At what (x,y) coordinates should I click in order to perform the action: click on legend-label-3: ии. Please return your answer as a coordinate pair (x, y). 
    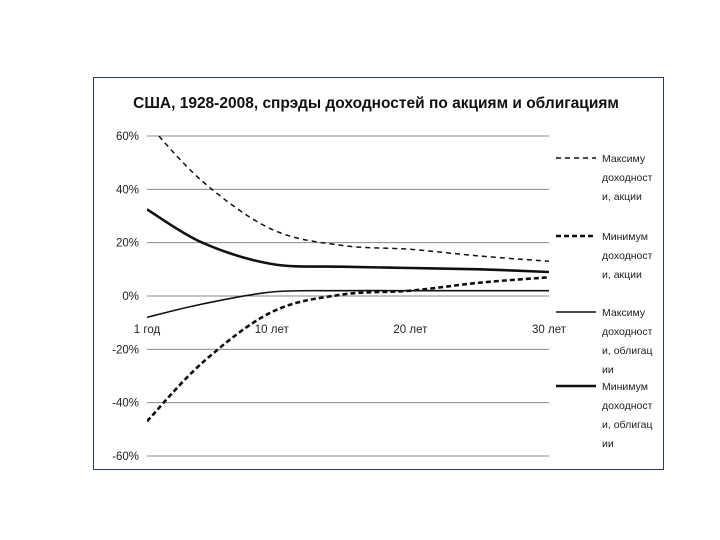
    Looking at the image, I should click on (608, 370).